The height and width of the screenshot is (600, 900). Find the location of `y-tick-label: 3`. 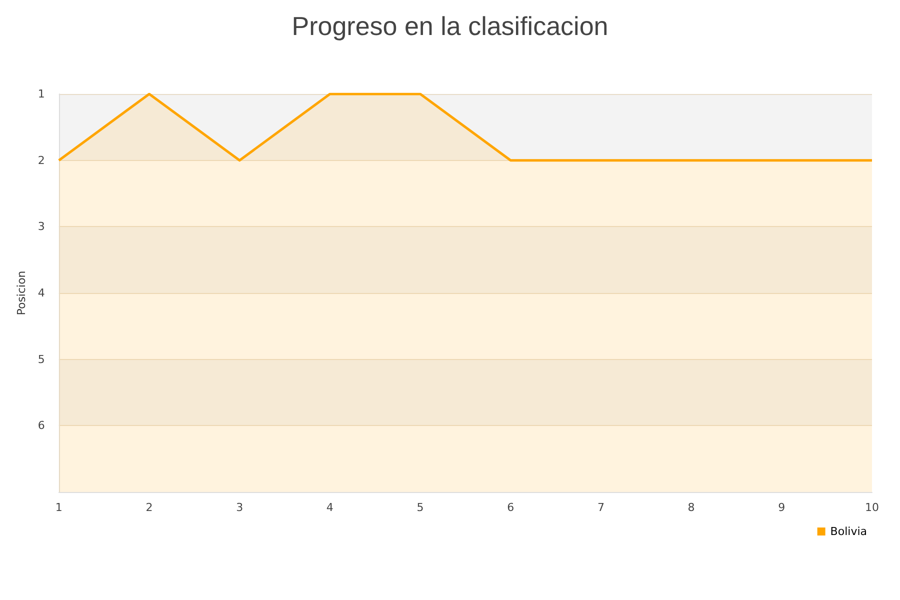

y-tick-label: 3 is located at coordinates (41, 227).